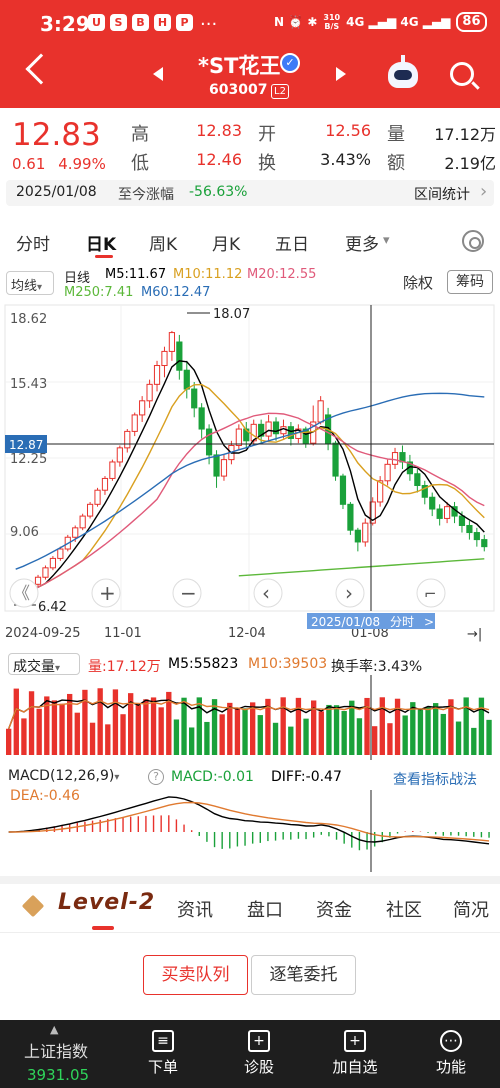  Describe the element at coordinates (158, 74) in the screenshot. I see `prev-stock-icon` at that location.